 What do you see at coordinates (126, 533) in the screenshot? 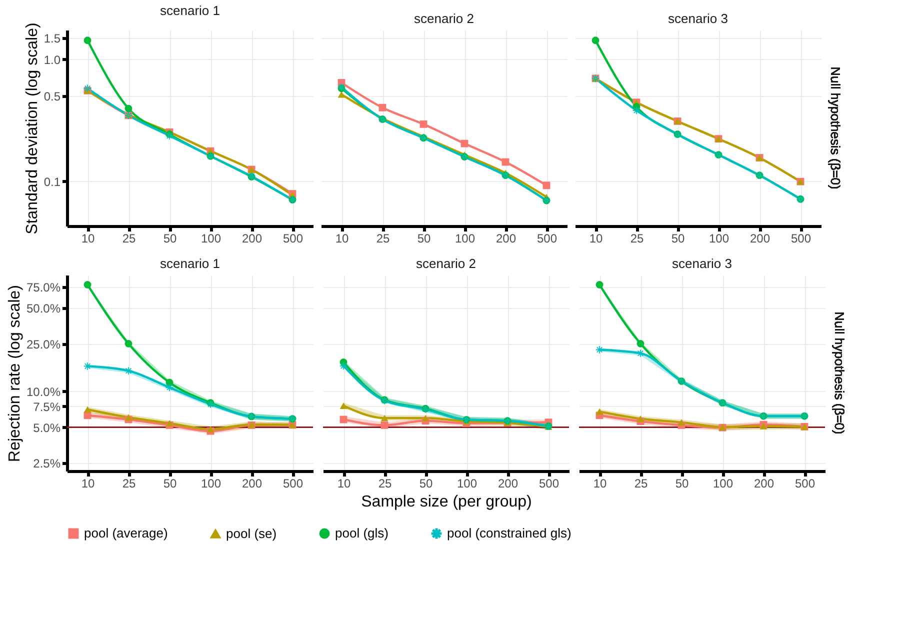
I see `legend-label: pool (average)` at bounding box center [126, 533].